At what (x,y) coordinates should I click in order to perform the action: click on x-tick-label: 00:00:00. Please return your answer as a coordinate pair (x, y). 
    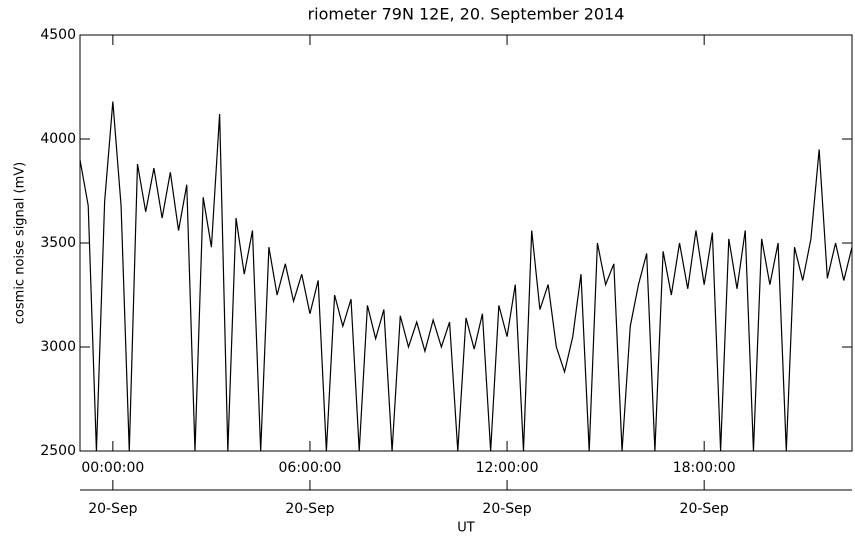
    Looking at the image, I should click on (112, 468).